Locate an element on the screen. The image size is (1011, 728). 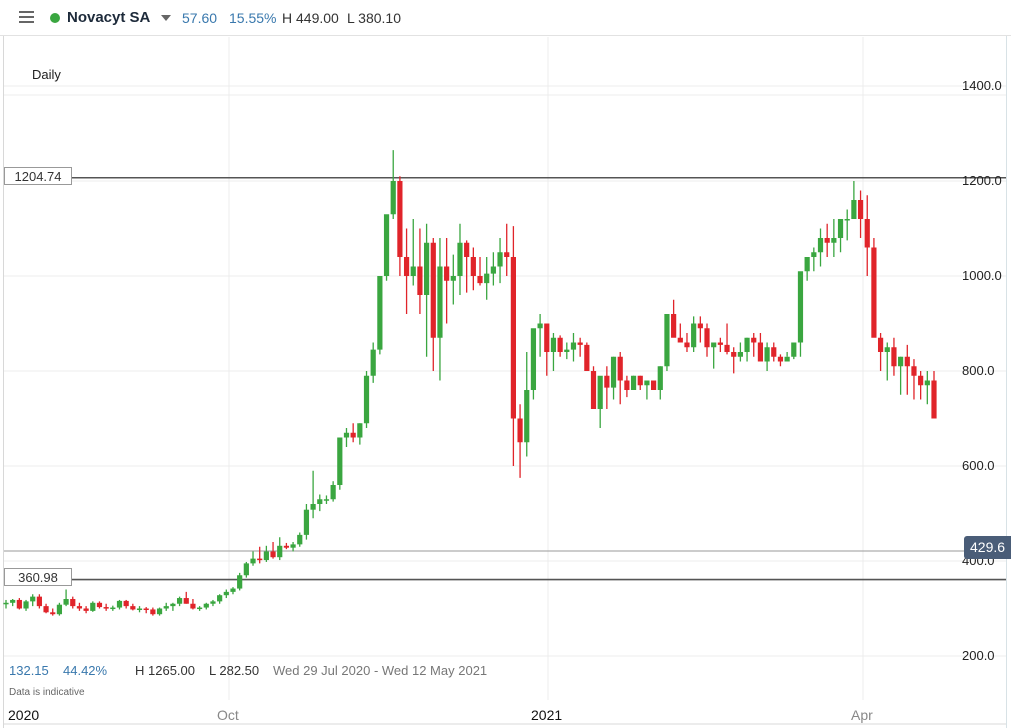
horizontal-line-label-top: 1204.74 is located at coordinates (38, 176).